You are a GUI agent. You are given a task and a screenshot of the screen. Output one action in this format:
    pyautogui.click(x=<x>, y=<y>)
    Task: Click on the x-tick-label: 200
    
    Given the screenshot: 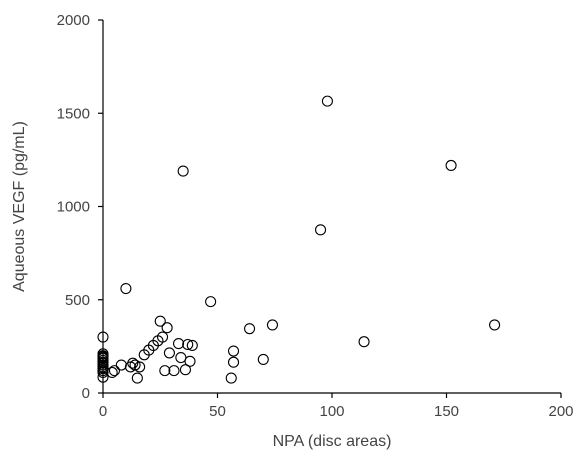 What is the action you would take?
    pyautogui.click(x=560, y=411)
    